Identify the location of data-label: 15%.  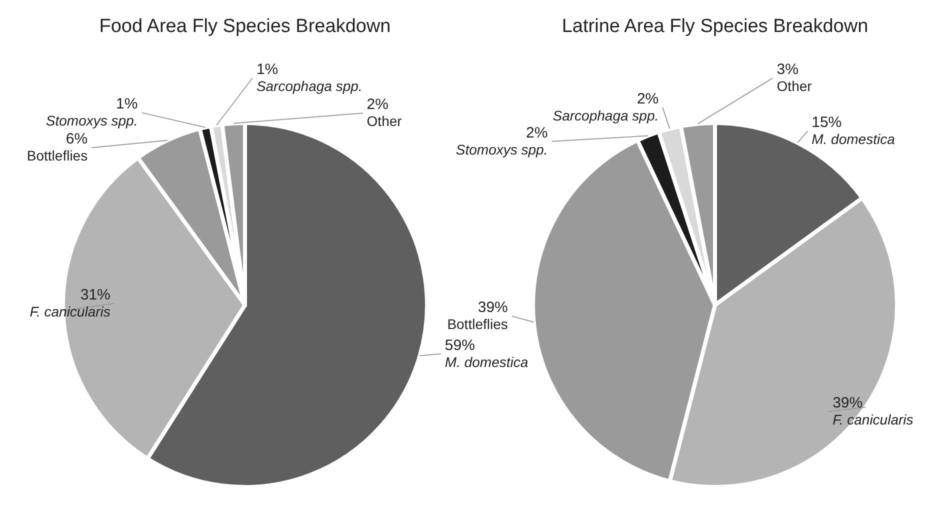
(827, 123).